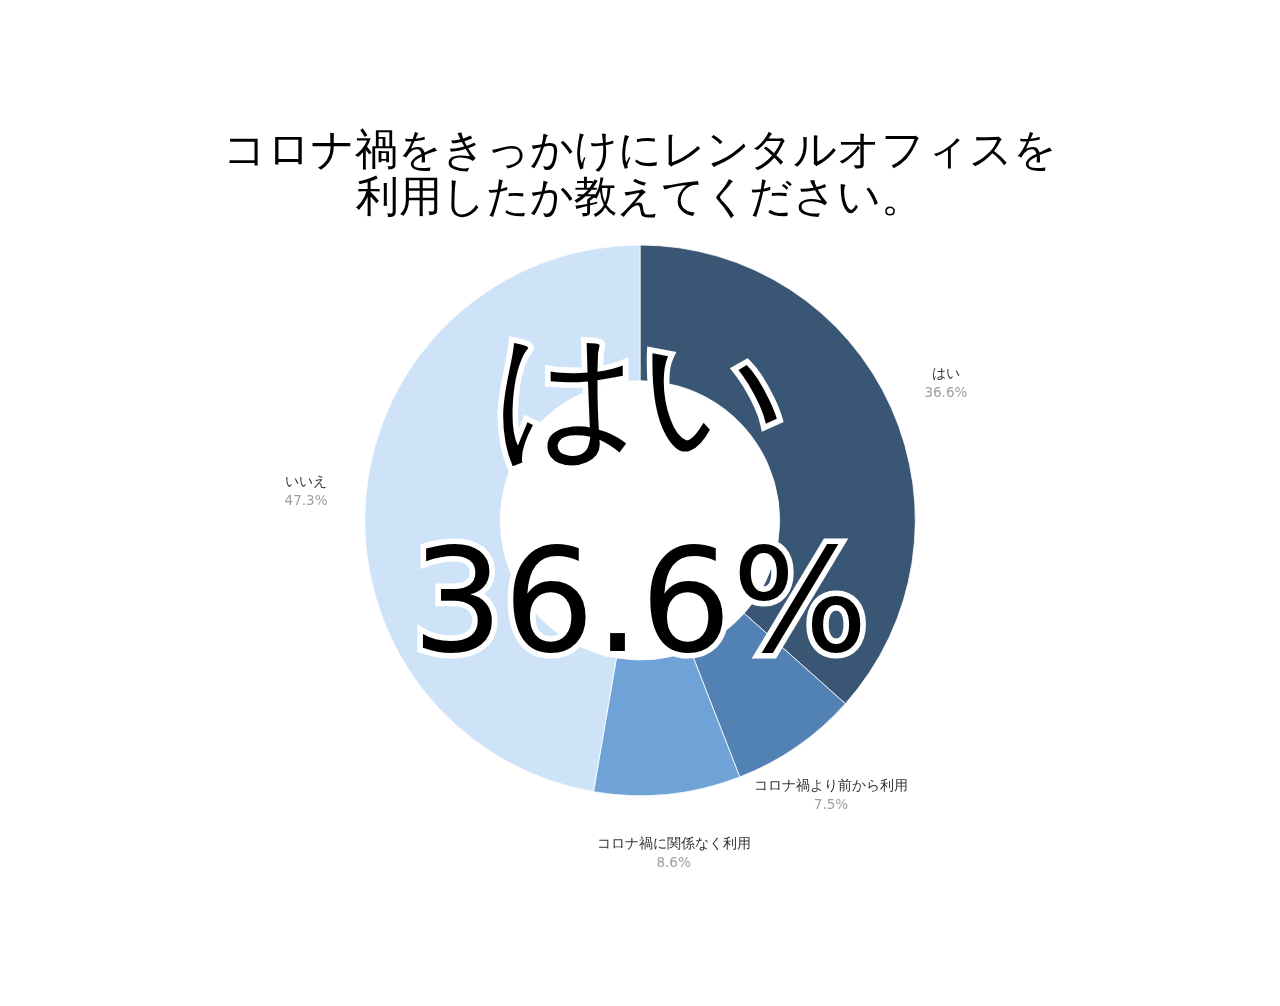 The image size is (1280, 1006). What do you see at coordinates (946, 391) in the screenshot?
I see `data-label: 36.6%` at bounding box center [946, 391].